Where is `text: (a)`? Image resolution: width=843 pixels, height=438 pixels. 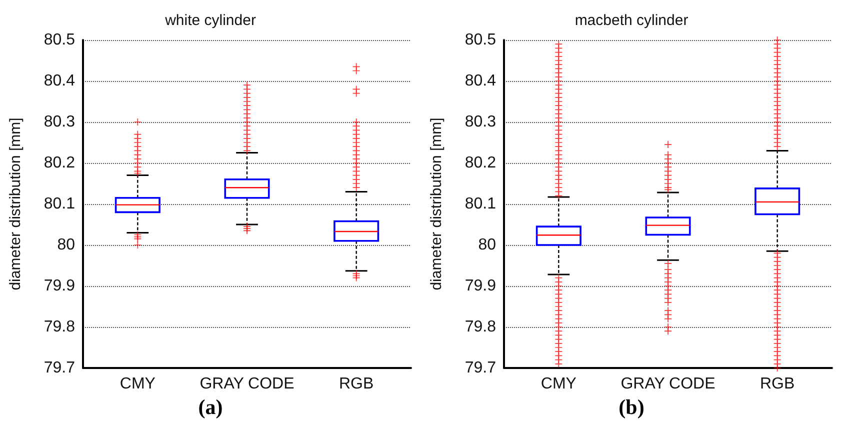 text: (a) is located at coordinates (210, 407).